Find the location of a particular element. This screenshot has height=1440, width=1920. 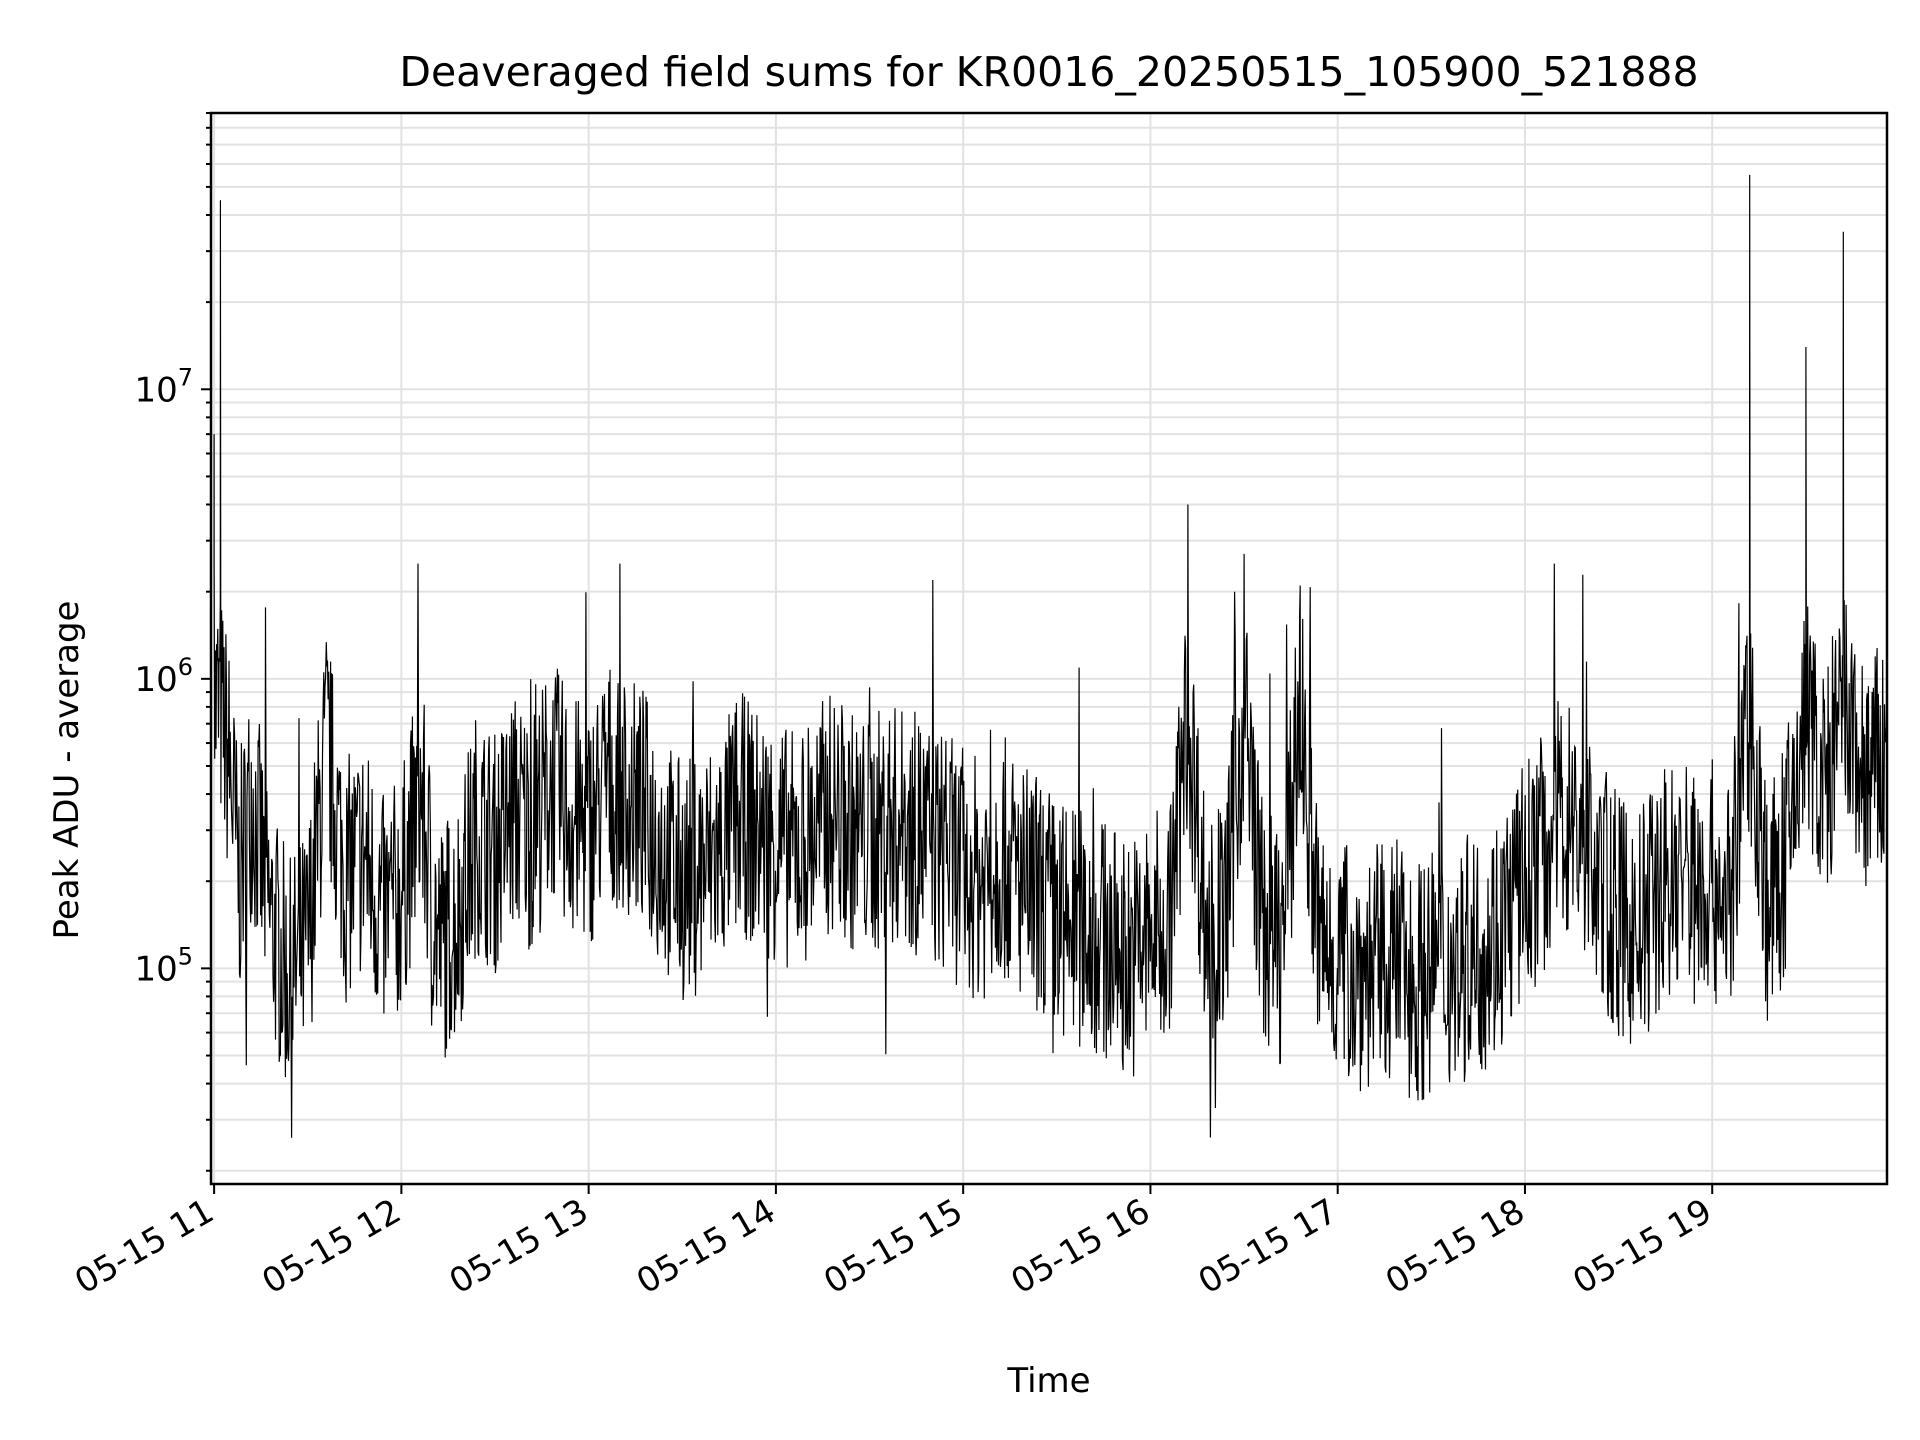

y-tick-label: 10⁶ is located at coordinates (163, 676).